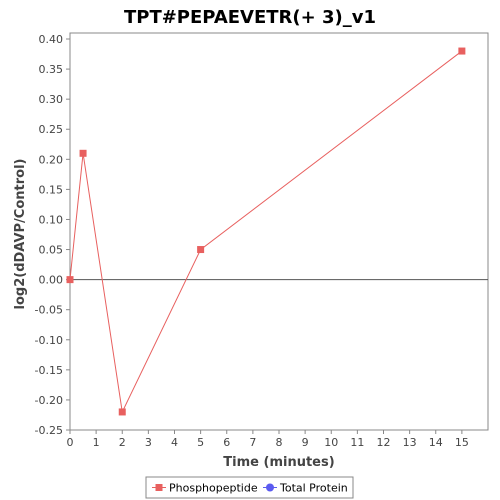 The height and width of the screenshot is (500, 500). I want to click on legend: Phosphopeptide Total Protein, so click(249, 487).